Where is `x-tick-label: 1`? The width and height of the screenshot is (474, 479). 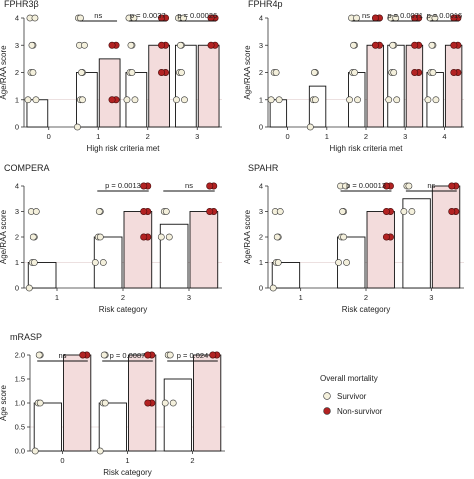
x-tick-label: 1 is located at coordinates (57, 297).